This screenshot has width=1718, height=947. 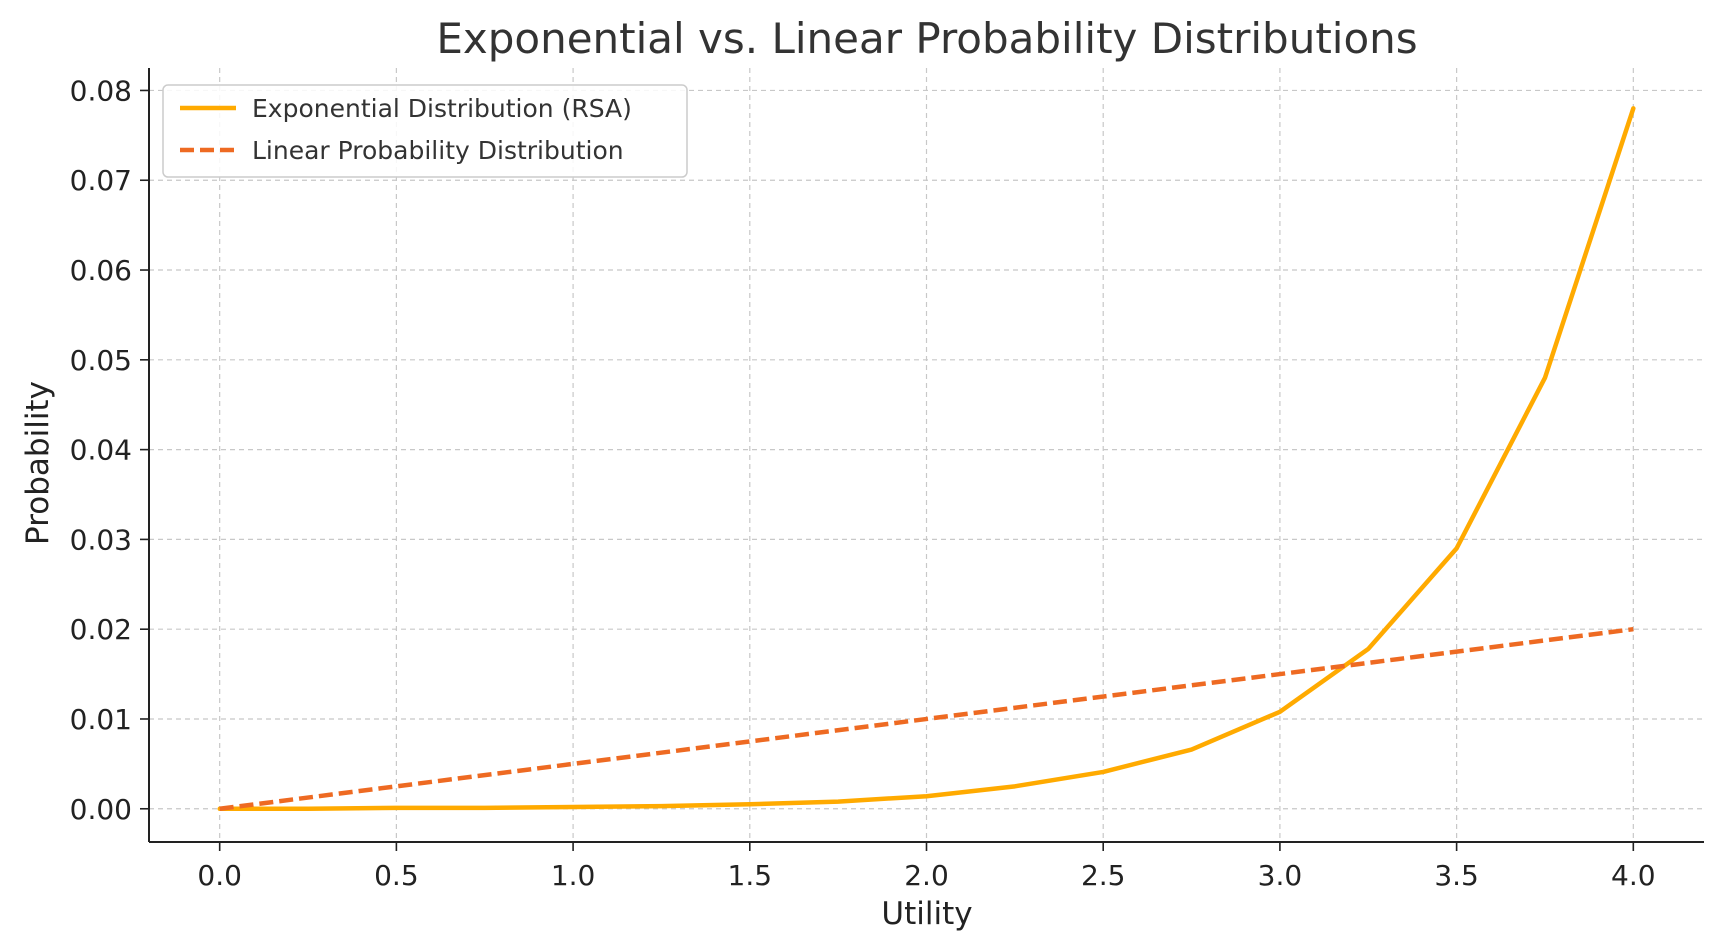 I want to click on x-tick-label: 2.5, so click(x=1103, y=875).